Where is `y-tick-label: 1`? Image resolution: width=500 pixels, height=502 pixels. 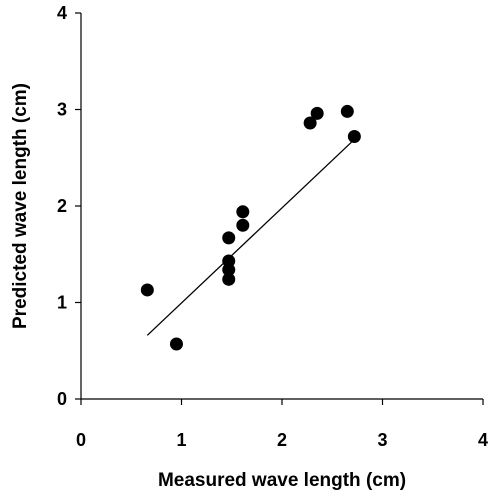
y-tick-label: 1 is located at coordinates (62, 303).